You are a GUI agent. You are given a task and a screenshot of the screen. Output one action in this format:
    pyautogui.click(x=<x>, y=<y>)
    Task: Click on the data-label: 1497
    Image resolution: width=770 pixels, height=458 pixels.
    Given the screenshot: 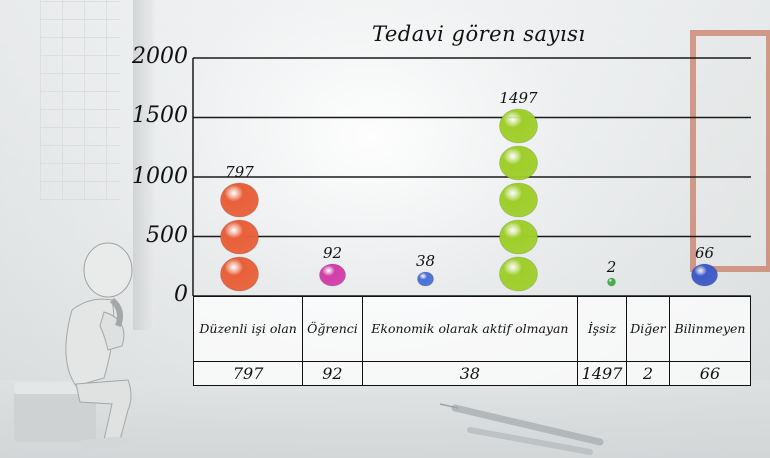 What is the action you would take?
    pyautogui.click(x=518, y=98)
    